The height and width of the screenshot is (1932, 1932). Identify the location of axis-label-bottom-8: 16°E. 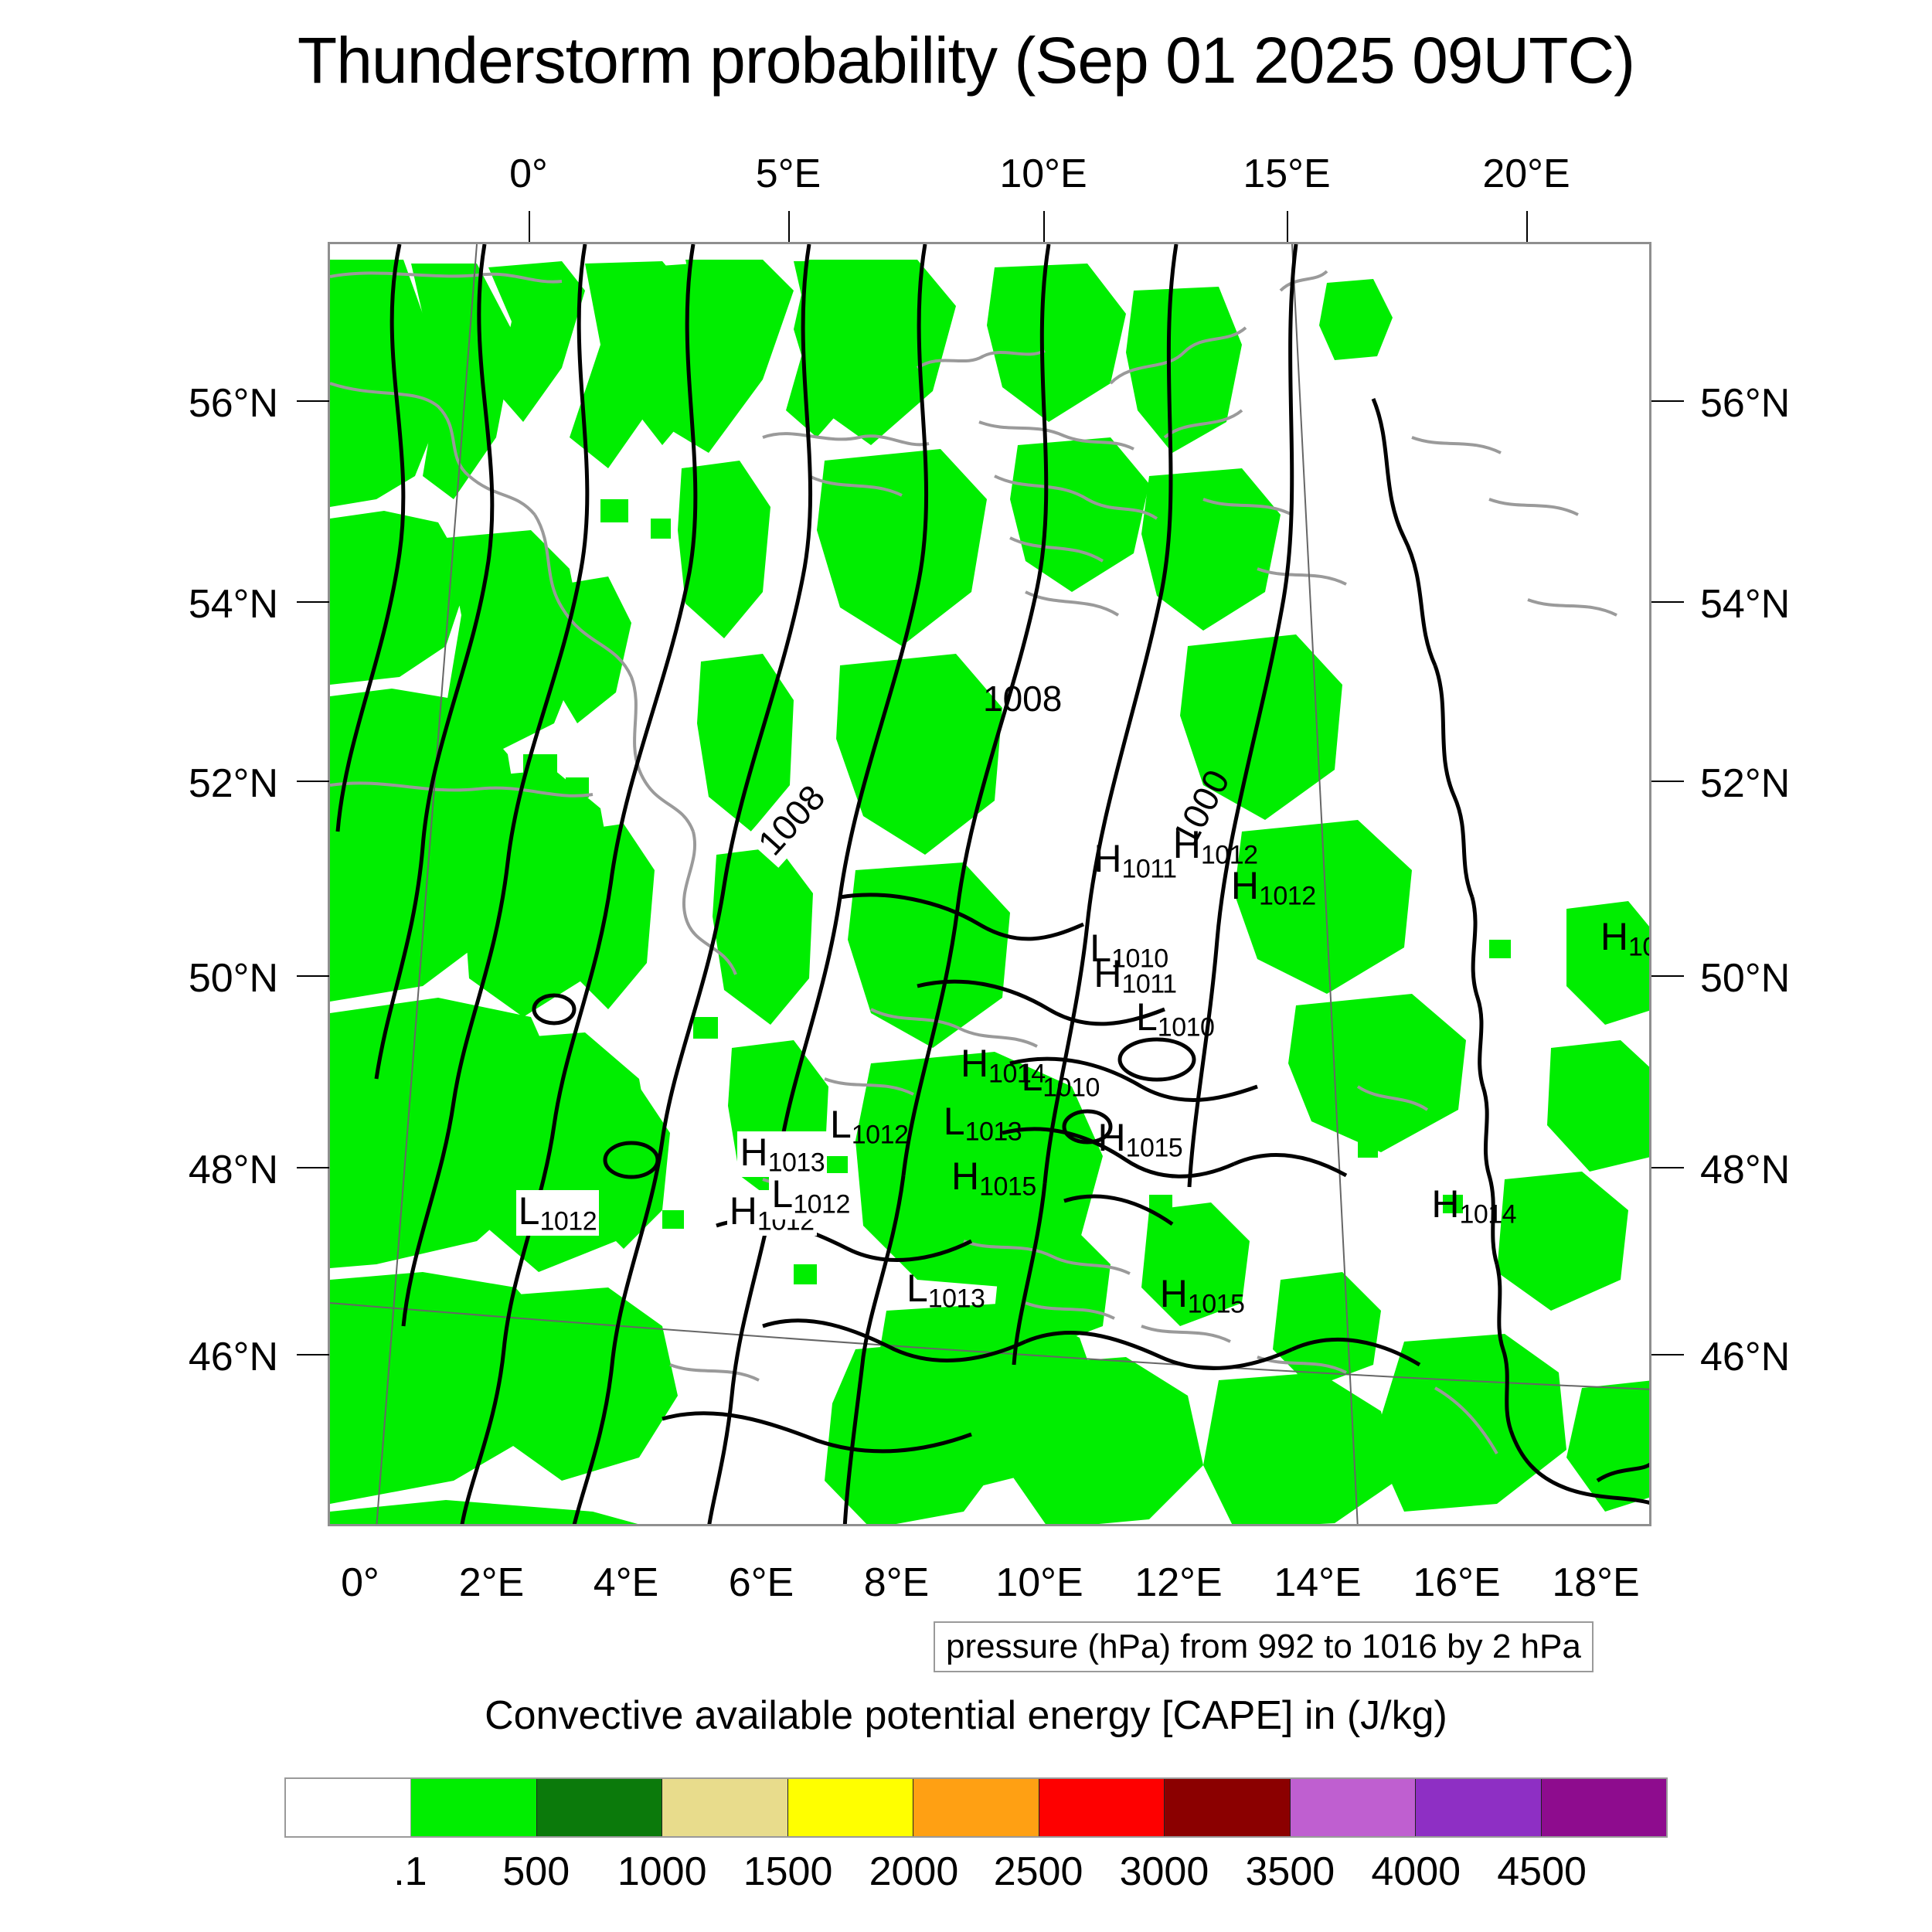
(1457, 1582).